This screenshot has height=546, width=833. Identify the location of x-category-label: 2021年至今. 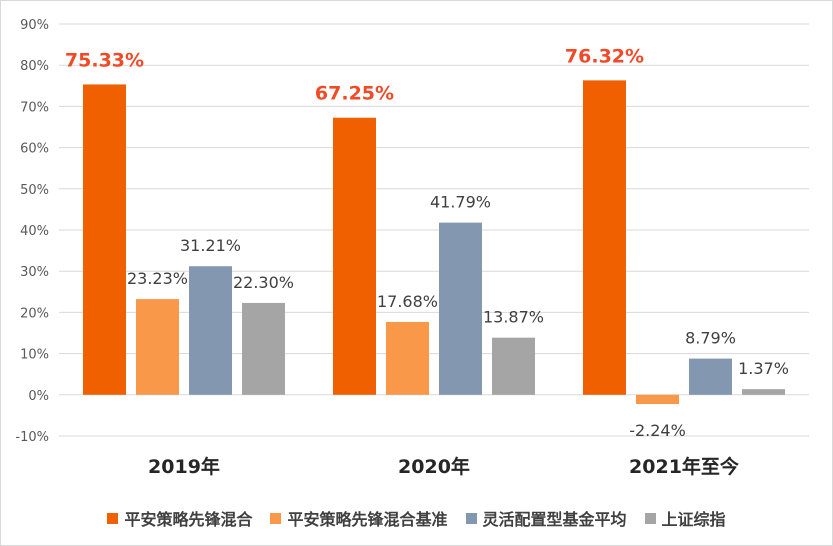
(684, 466).